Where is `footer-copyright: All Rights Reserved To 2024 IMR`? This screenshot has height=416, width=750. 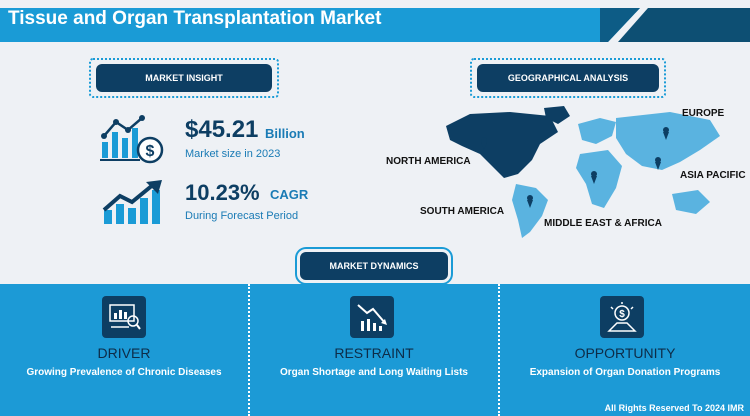
footer-copyright: All Rights Reserved To 2024 IMR is located at coordinates (674, 408).